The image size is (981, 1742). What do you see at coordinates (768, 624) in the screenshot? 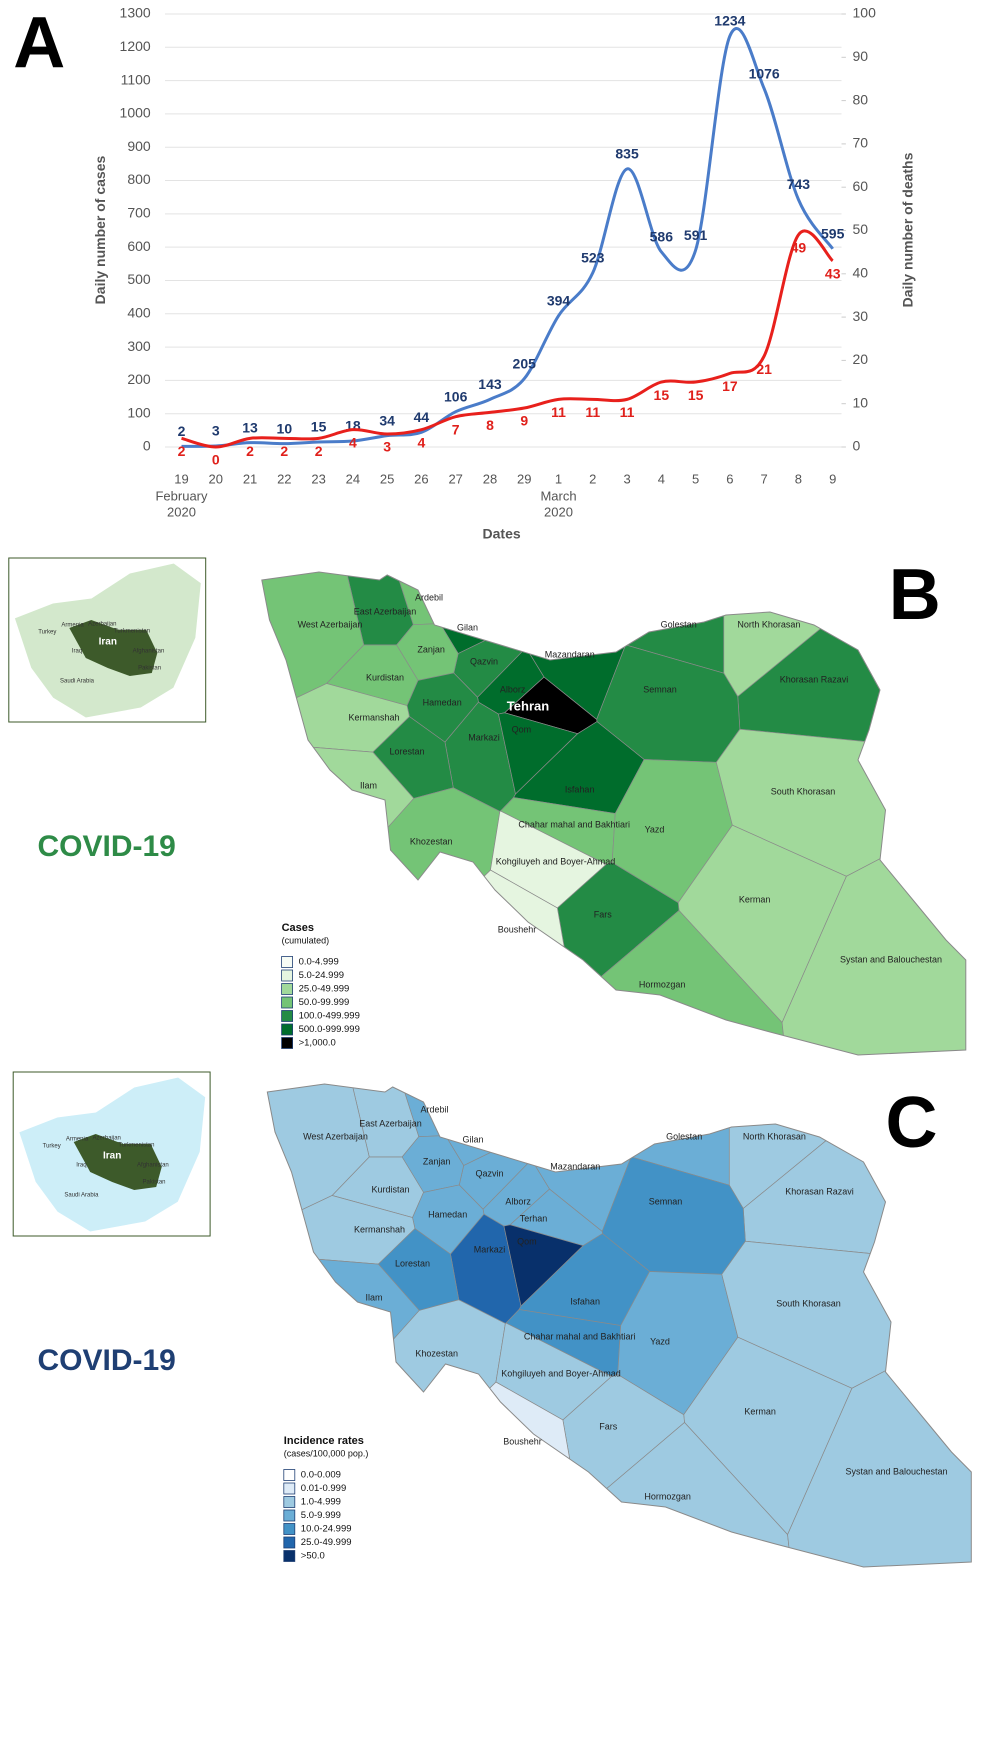
I see `province-label: North Khorasan` at bounding box center [768, 624].